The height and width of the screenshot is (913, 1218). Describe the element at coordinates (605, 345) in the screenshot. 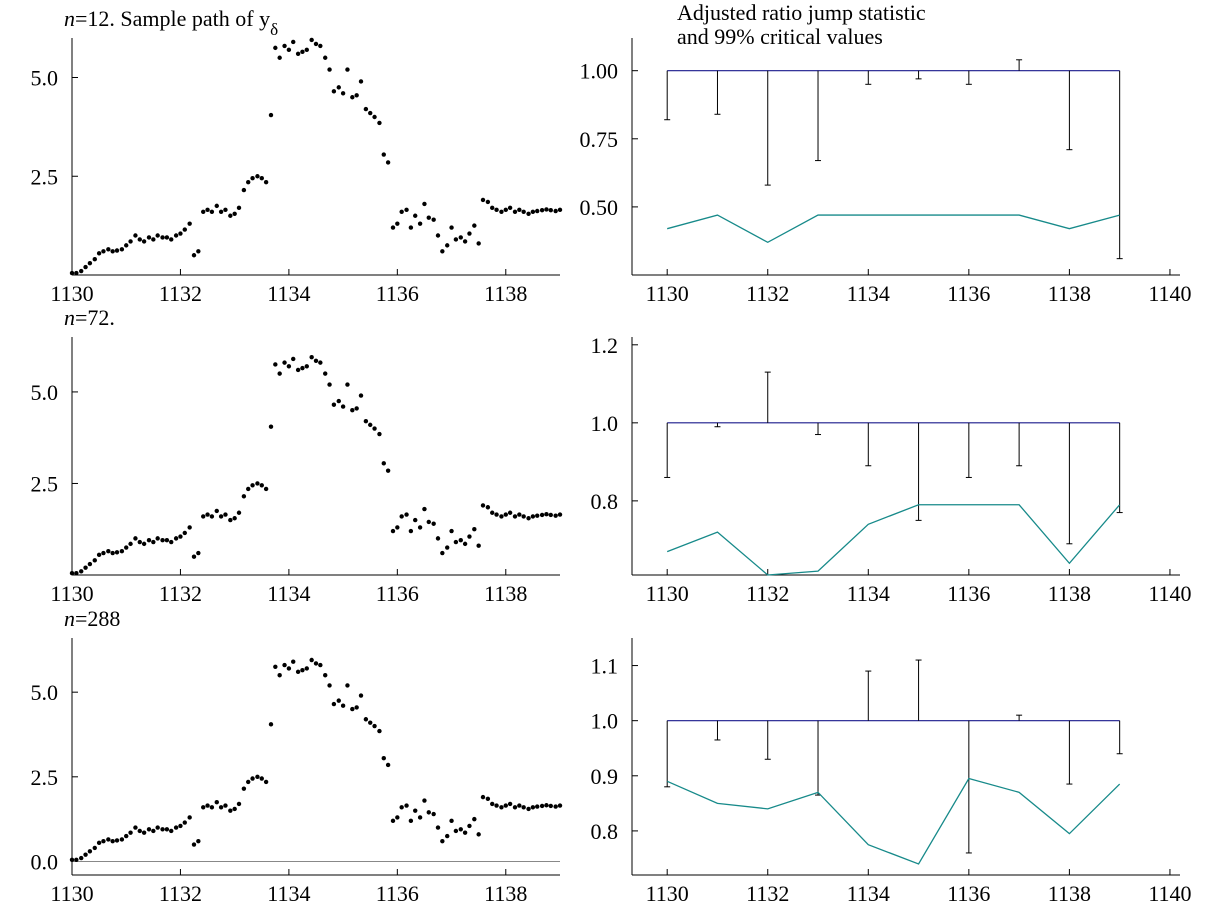

I see `y-tick-label: 1.2` at that location.